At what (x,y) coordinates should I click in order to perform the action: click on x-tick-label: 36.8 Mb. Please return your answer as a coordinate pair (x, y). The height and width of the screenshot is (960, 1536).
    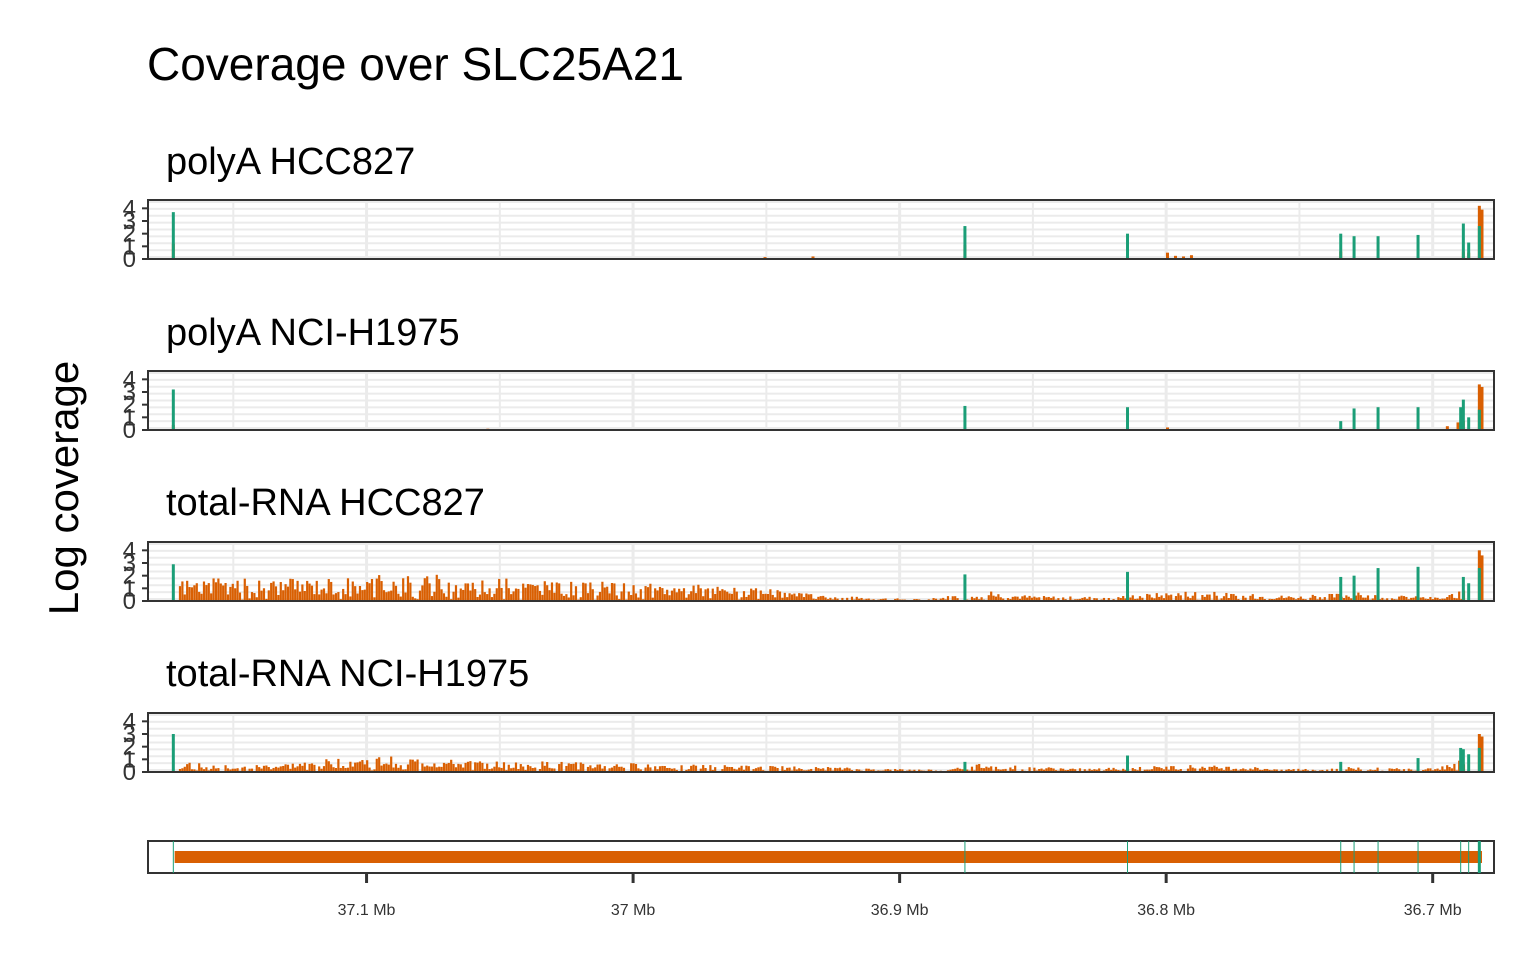
    Looking at the image, I should click on (1166, 910).